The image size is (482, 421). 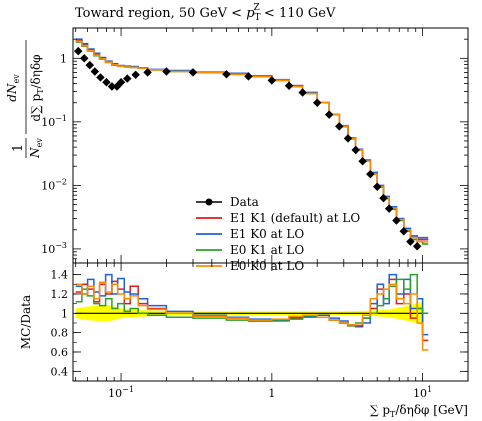 What do you see at coordinates (60, 371) in the screenshot?
I see `y-tick-label-ratio: 0.4` at bounding box center [60, 371].